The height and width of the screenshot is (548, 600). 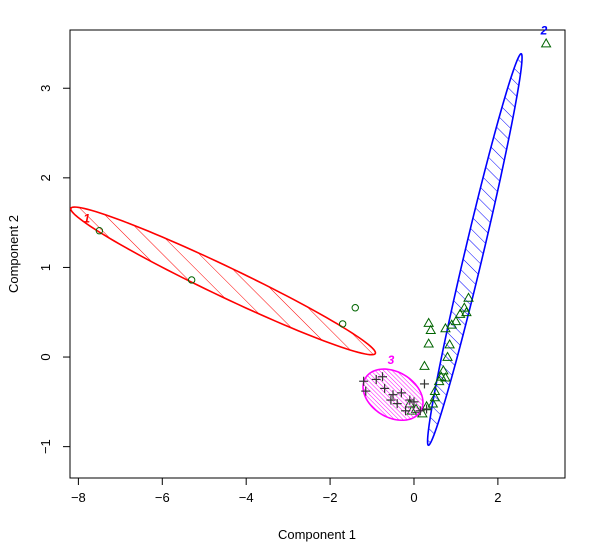 I want to click on y-tick-label: 1, so click(x=45, y=267).